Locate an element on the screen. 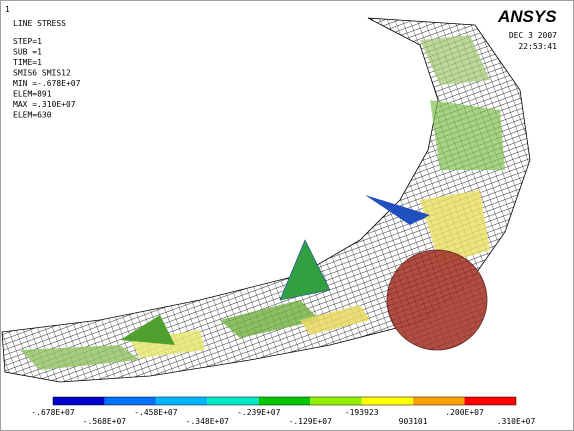  stress-bulb-mesh is located at coordinates (437, 300).